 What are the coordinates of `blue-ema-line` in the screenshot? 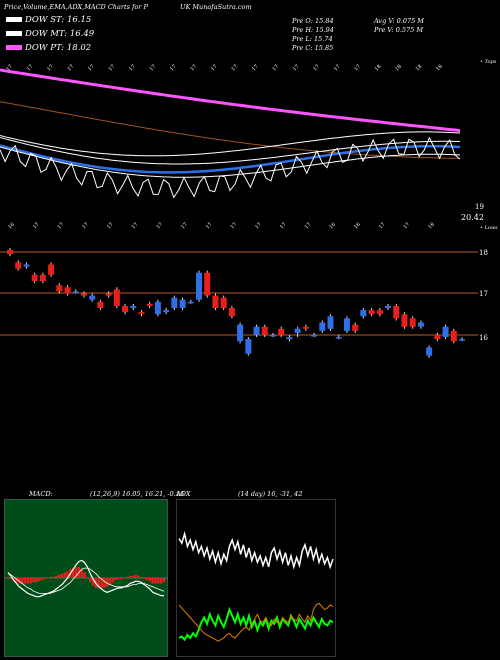 It's located at (230, 159).